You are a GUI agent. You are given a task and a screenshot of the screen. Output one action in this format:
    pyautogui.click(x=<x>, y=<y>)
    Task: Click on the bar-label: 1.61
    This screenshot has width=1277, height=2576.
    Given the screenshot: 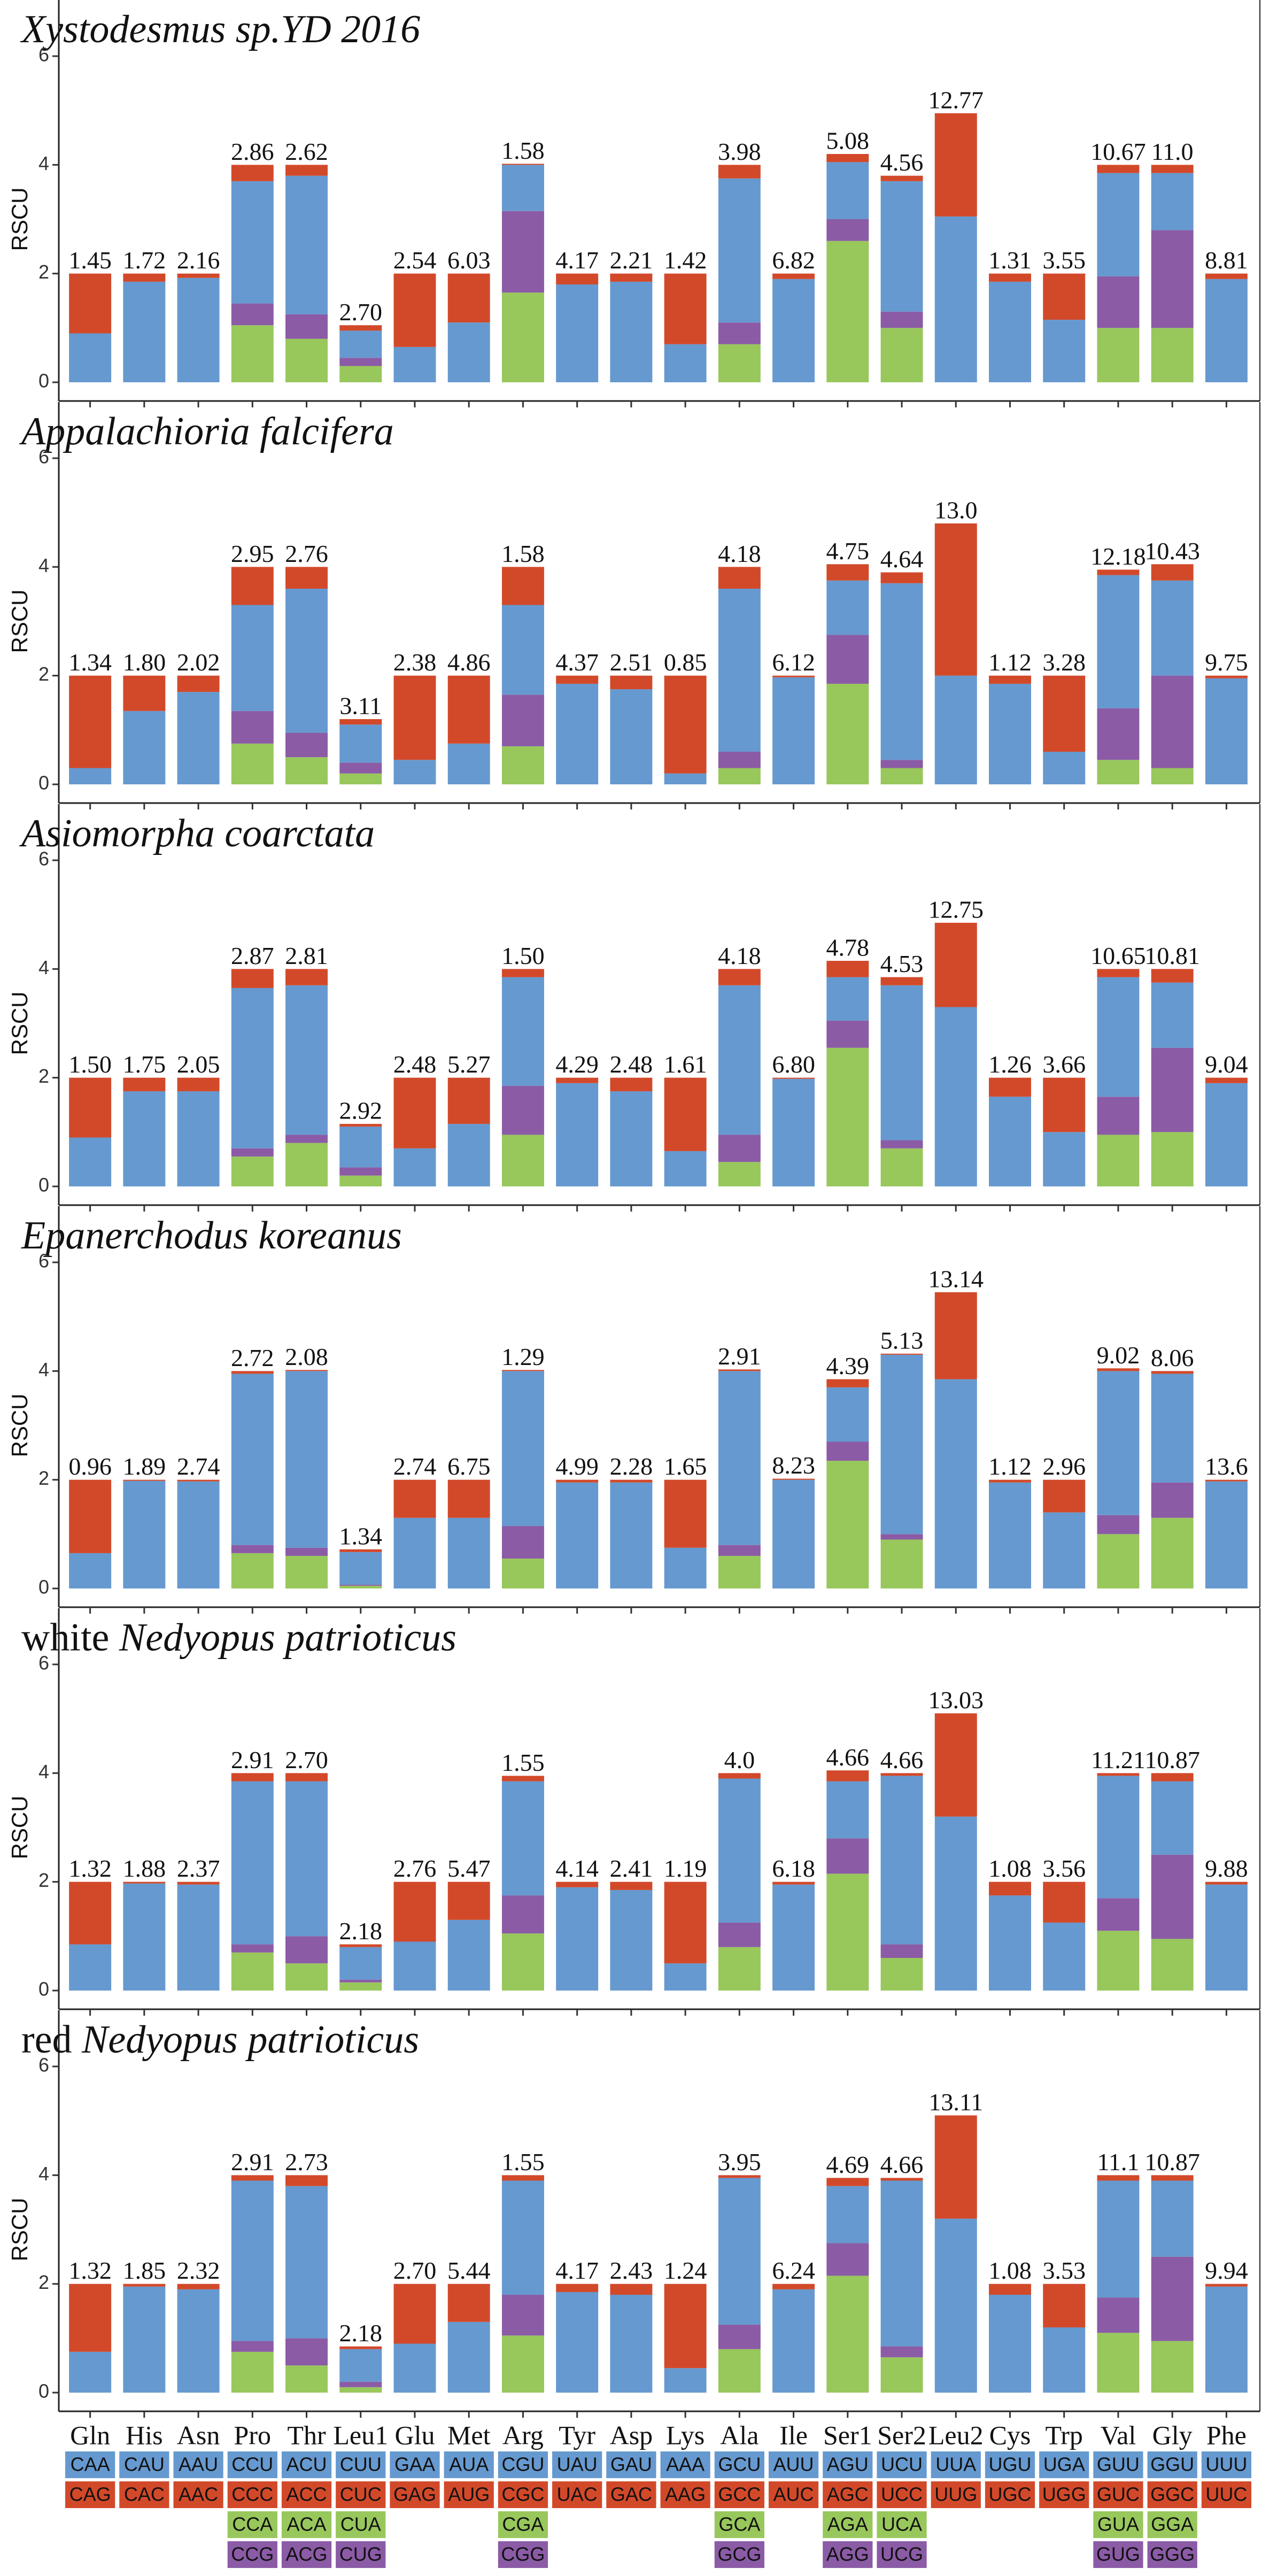 What is the action you would take?
    pyautogui.click(x=685, y=1064)
    